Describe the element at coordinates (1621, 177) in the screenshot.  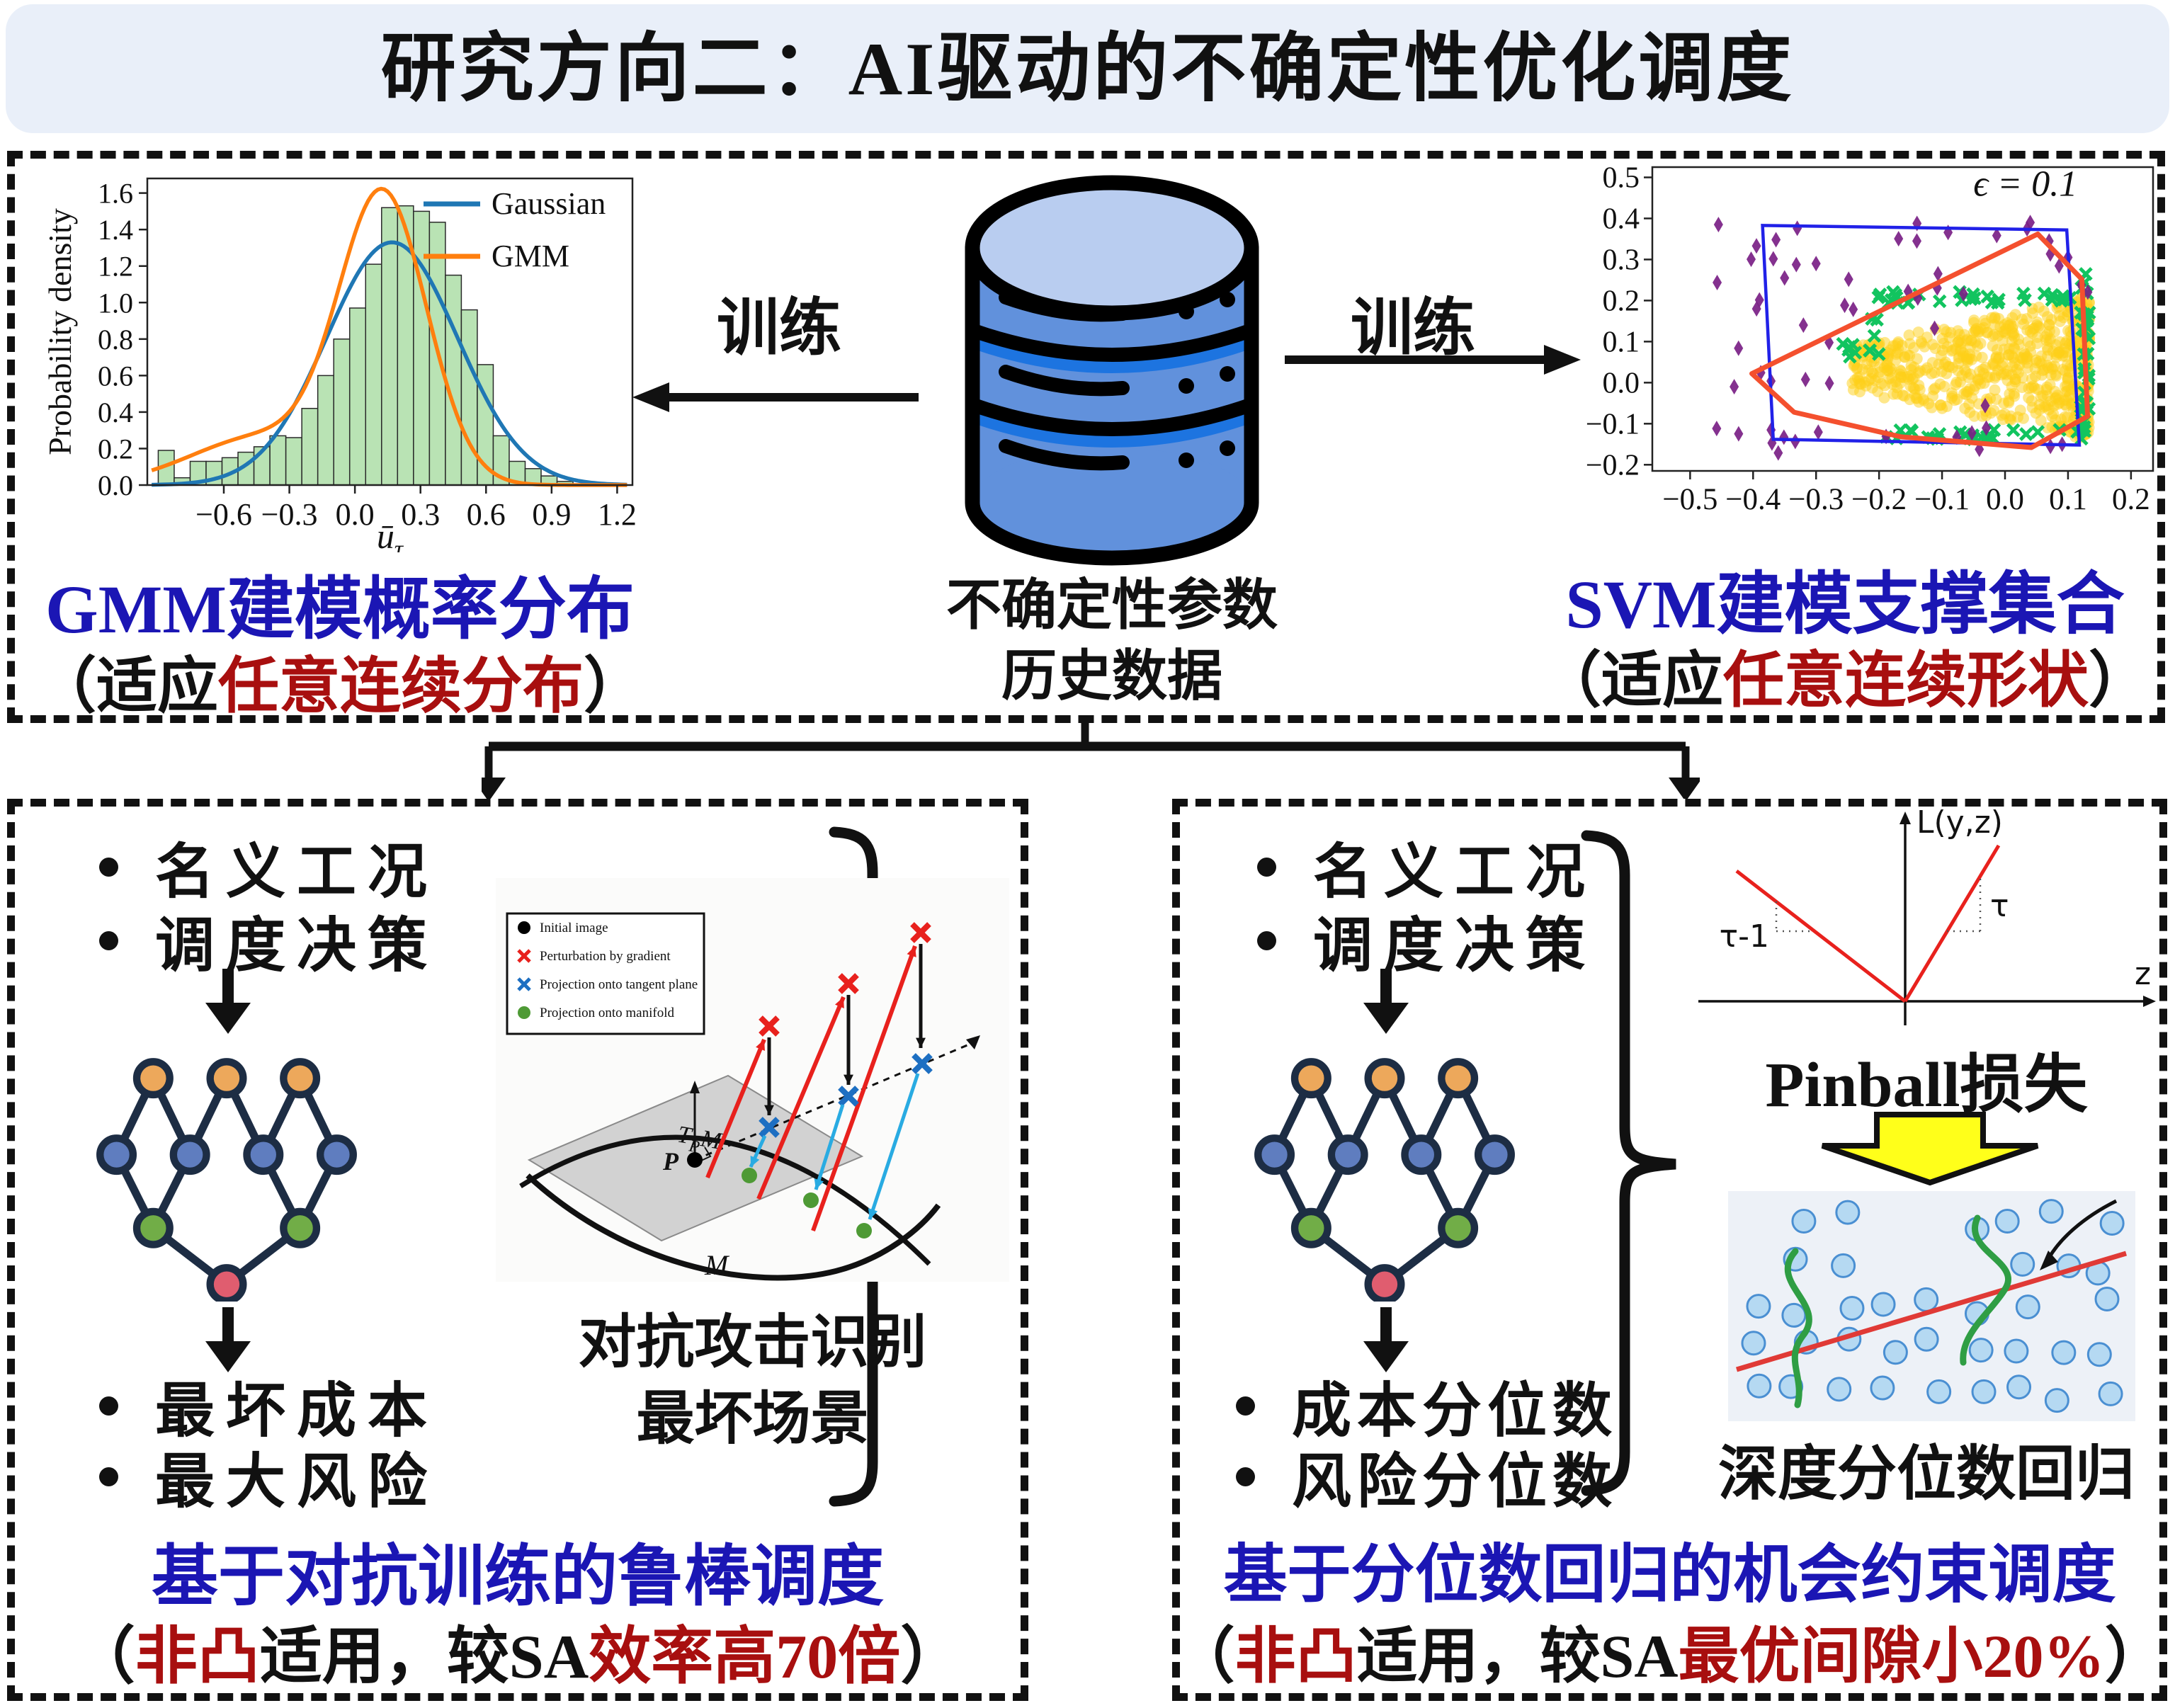
I see `svg-text: 0.5` at that location.